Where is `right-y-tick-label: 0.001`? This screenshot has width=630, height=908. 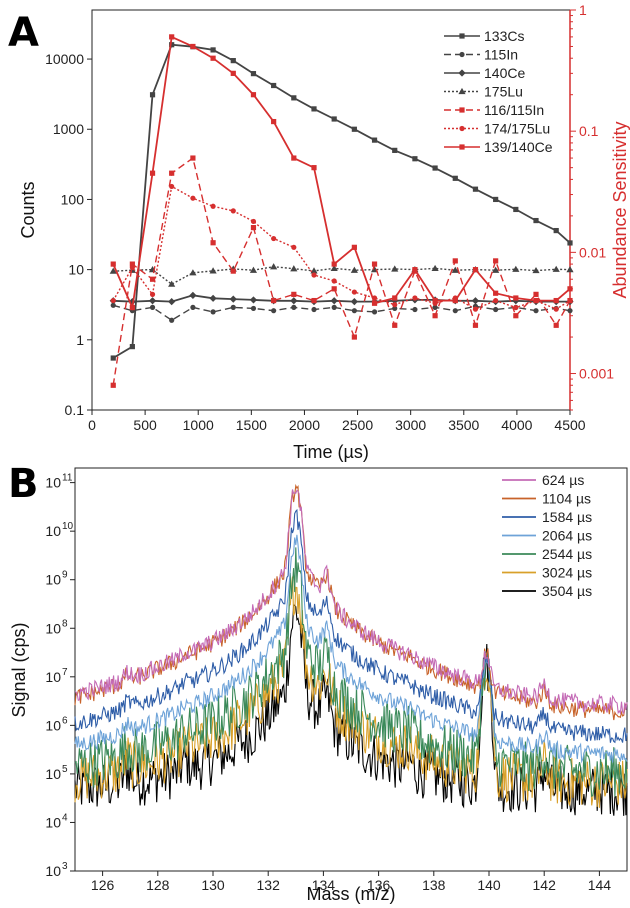 right-y-tick-label: 0.001 is located at coordinates (596, 374).